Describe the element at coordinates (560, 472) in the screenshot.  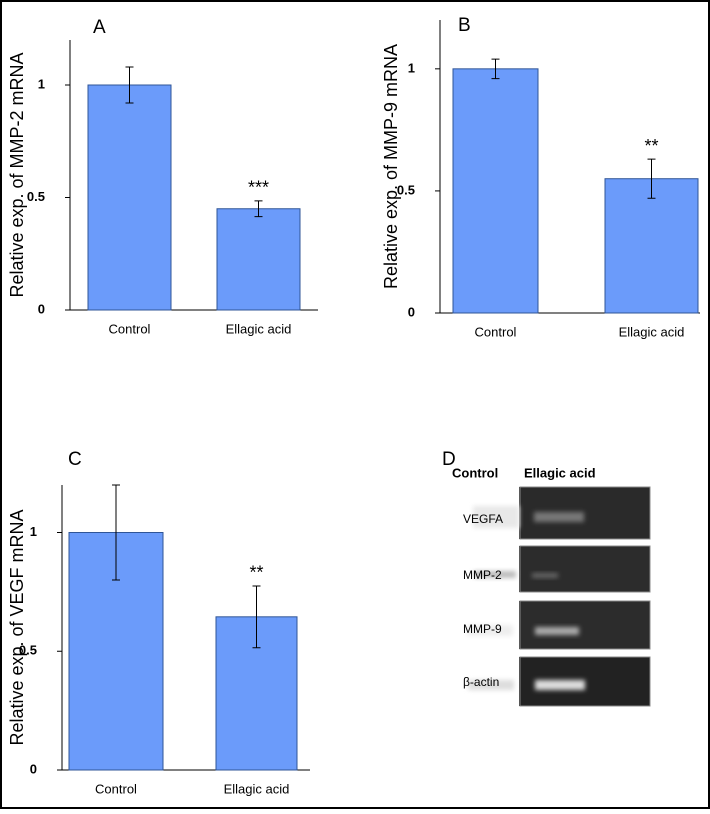
I see `gel-column: Ellagic acid` at that location.